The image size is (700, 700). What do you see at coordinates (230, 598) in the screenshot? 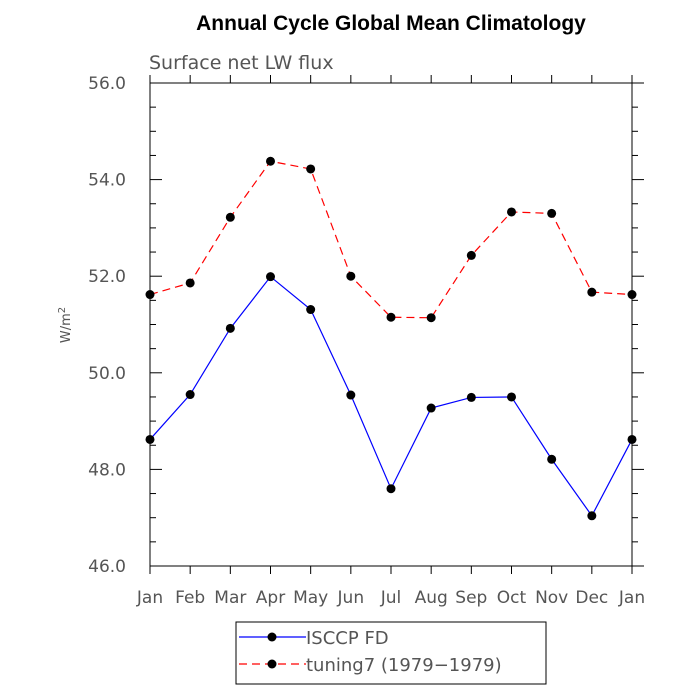
I see `x-tick-label: Mar` at bounding box center [230, 598].